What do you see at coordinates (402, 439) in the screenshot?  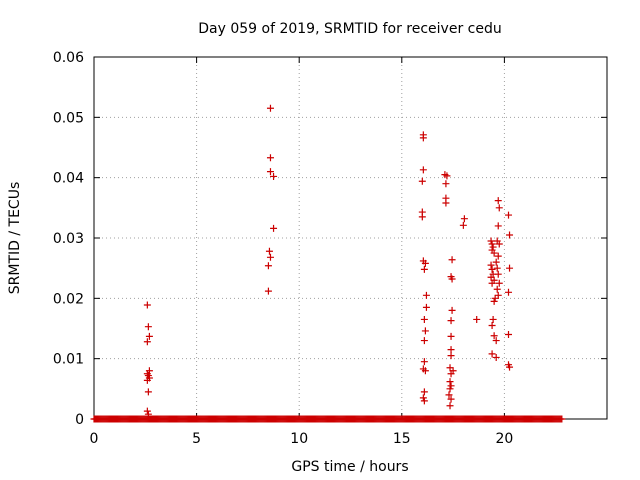 I see `x-tick-label: 15` at bounding box center [402, 439].